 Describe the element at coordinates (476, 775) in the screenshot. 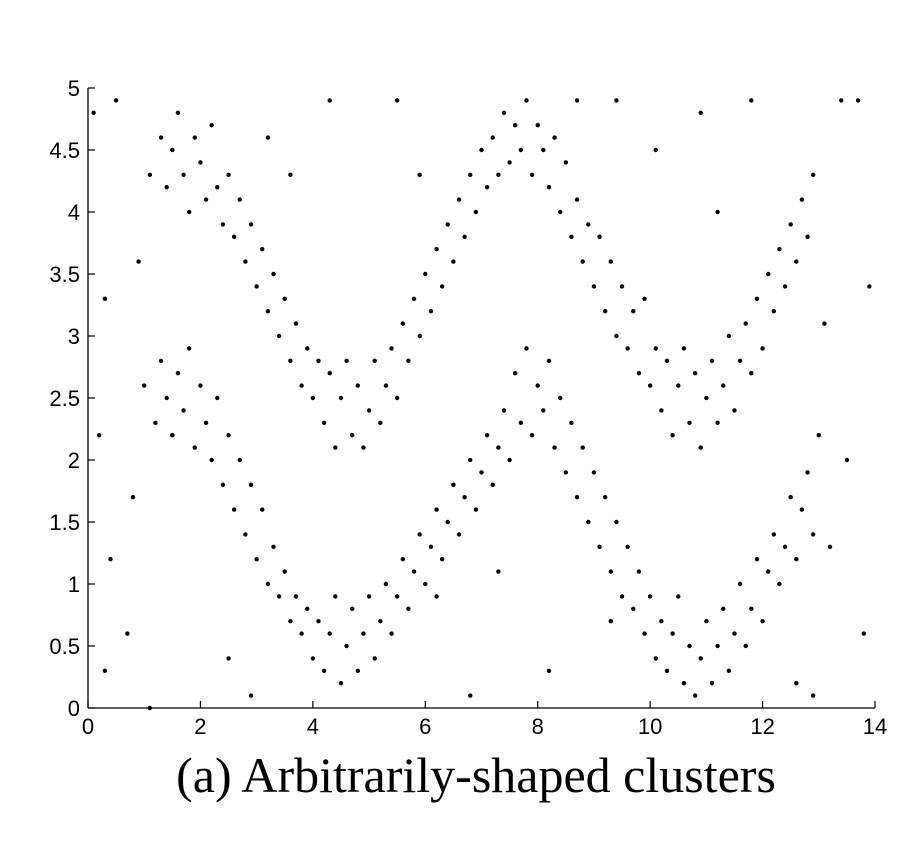

I see `caption: (a) Arbitrarily-shaped clusters` at that location.